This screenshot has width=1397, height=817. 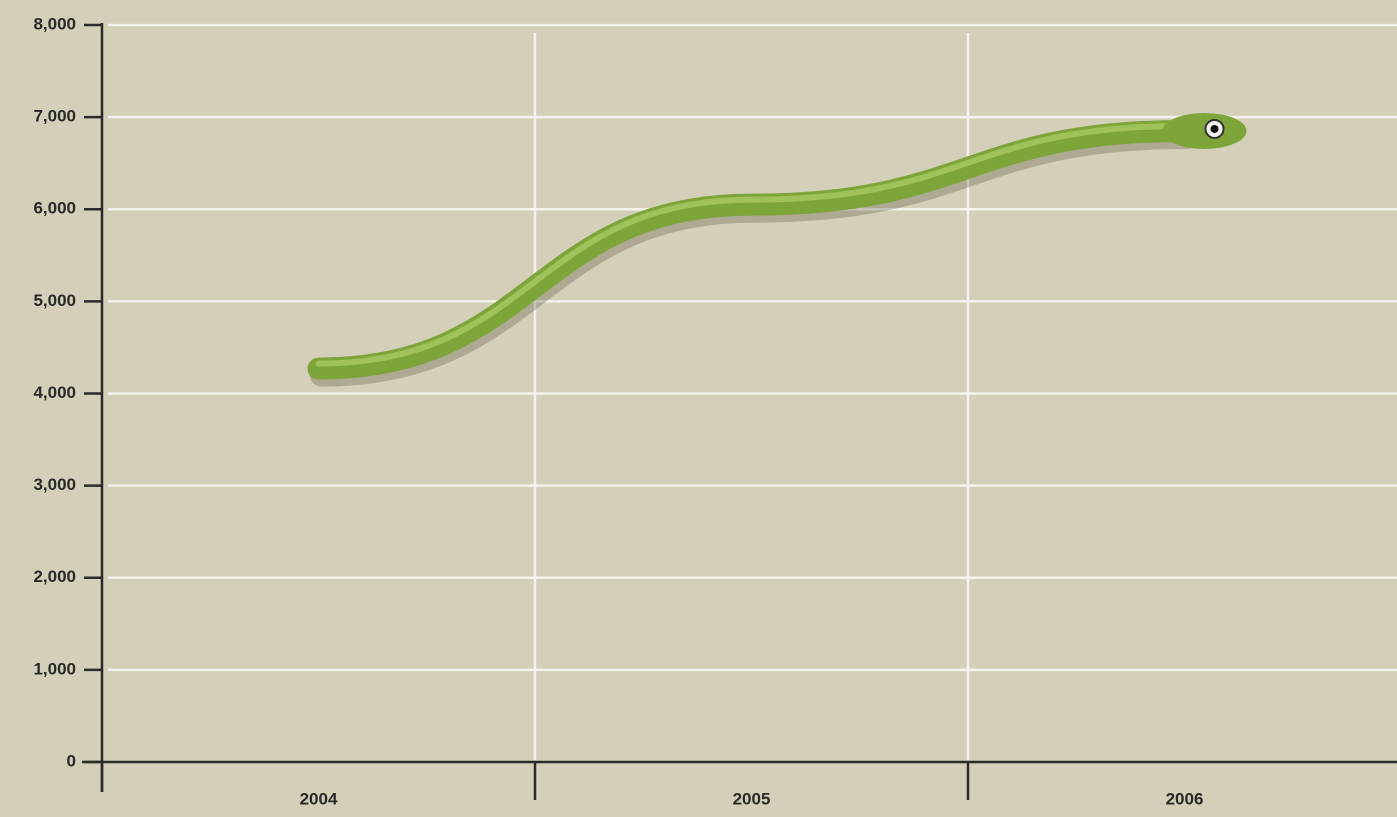 I want to click on y-tick-label: 4,000, so click(x=54, y=392).